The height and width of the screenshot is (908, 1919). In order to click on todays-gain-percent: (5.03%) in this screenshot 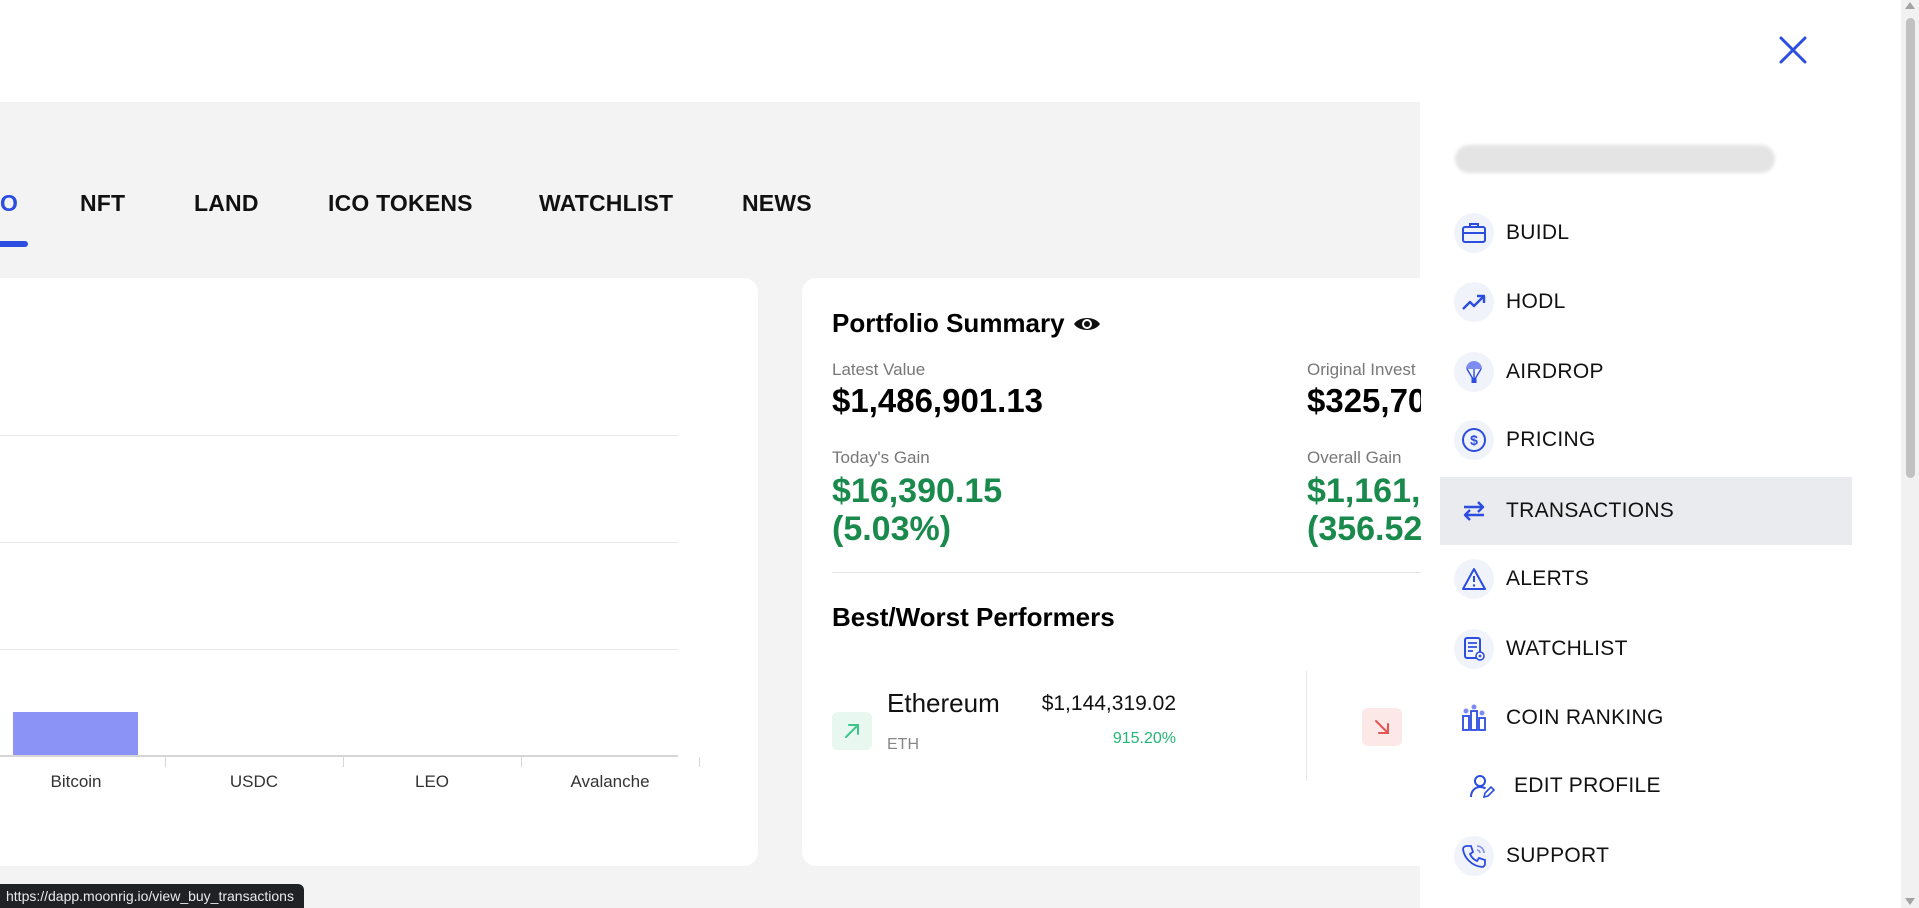, I will do `click(892, 529)`.